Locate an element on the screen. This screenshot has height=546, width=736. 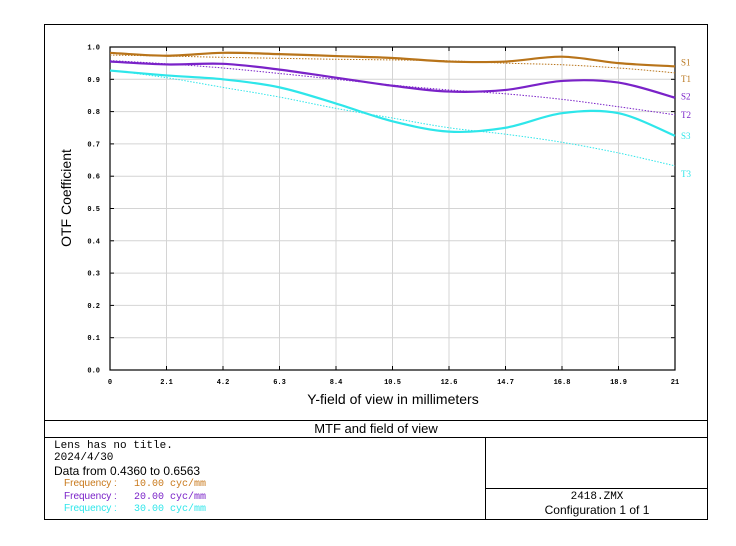
x-tick-label: 8.4 is located at coordinates (336, 383).